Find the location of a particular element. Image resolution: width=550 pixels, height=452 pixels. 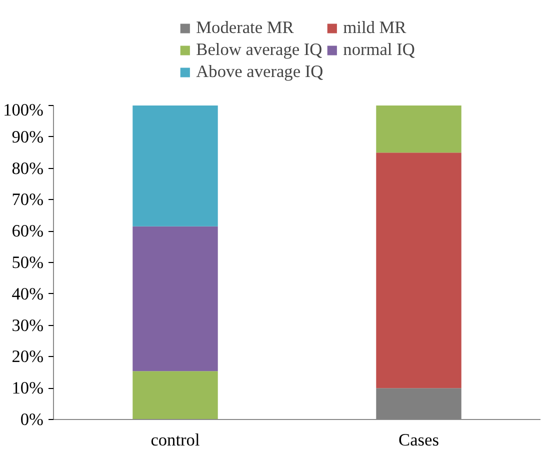

y-tick-label: 50% is located at coordinates (28, 262).